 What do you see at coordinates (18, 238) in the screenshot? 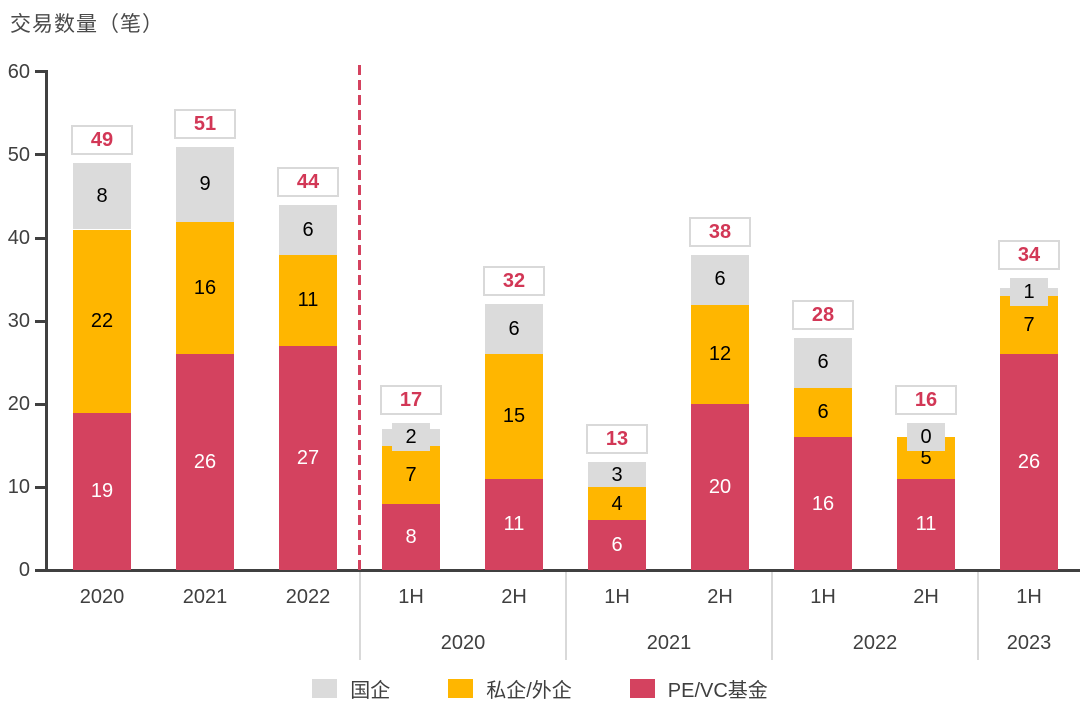
I see `y-axis-tick-label: 40` at bounding box center [18, 238].